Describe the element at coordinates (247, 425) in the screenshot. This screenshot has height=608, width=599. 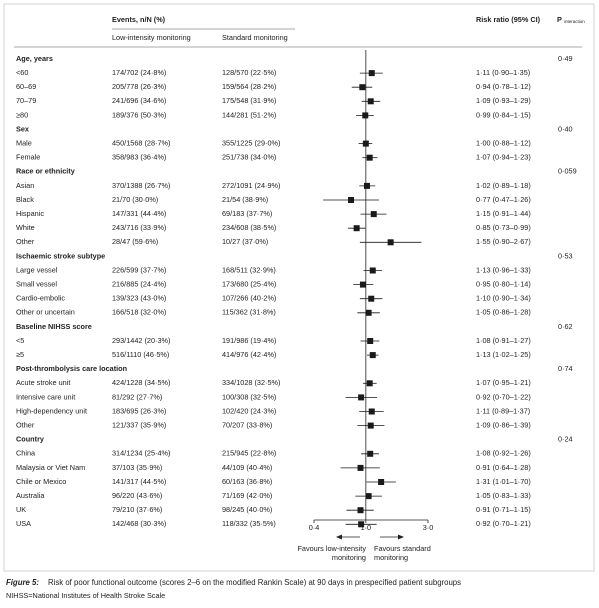
I see `standard-events: 70/207 (33·8%)` at that location.